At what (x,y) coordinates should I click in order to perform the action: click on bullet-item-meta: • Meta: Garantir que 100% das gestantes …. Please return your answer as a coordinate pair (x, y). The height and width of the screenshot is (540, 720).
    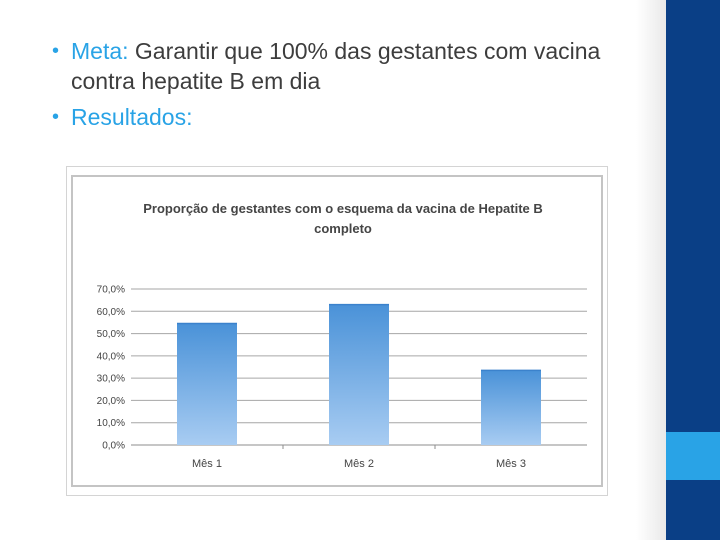
    Looking at the image, I should click on (342, 66).